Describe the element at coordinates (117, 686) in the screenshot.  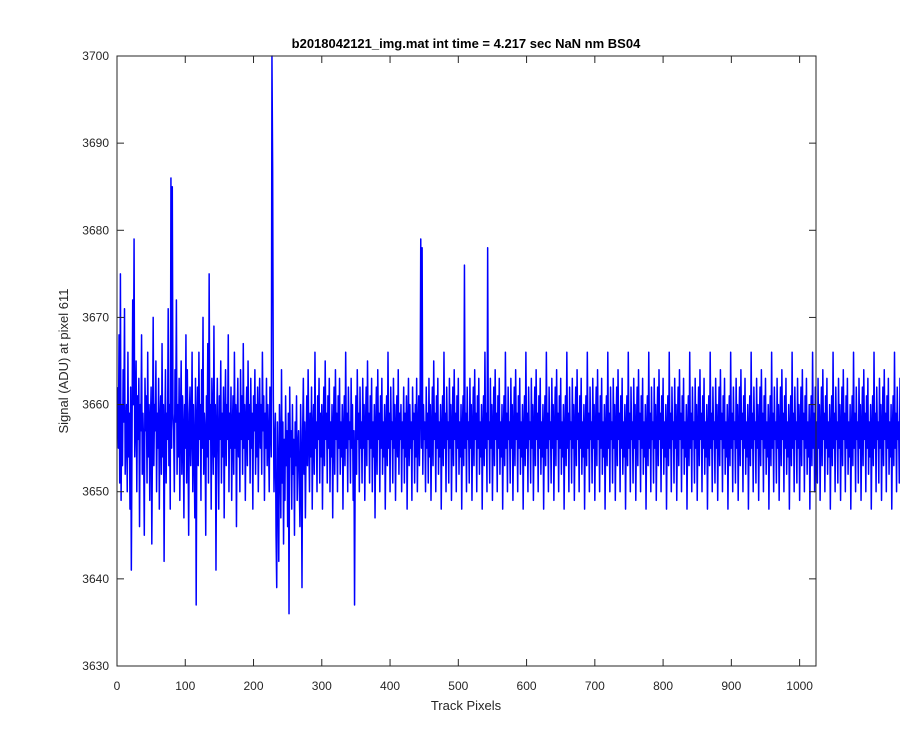
I see `x-tick-label: 0` at that location.